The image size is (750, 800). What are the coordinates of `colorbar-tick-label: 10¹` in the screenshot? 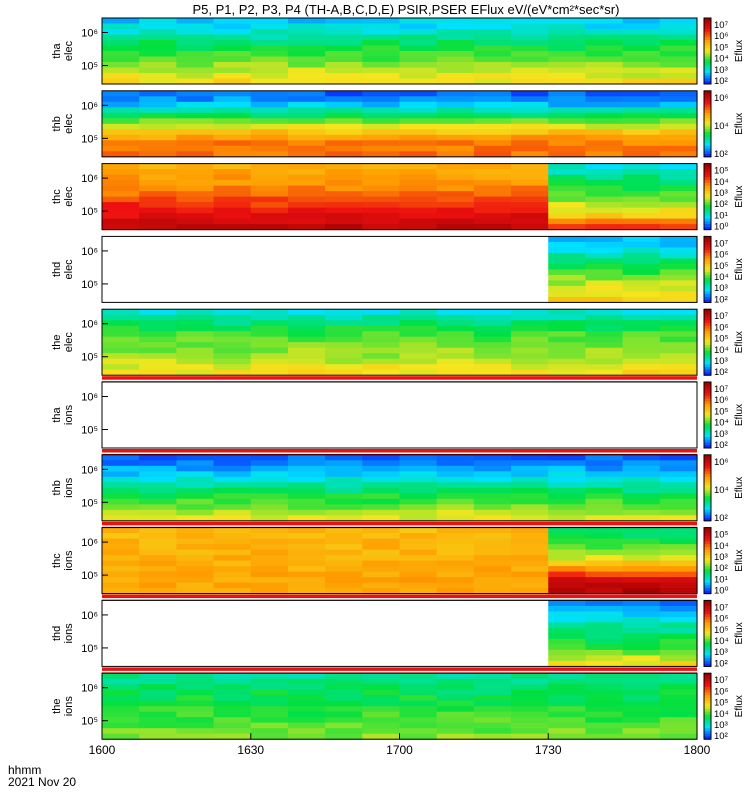 It's located at (721, 579).